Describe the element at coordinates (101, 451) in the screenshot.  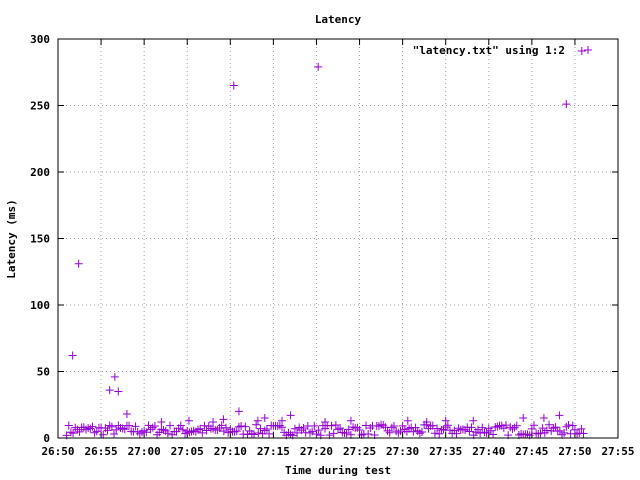
I see `x-tick-label: 26:55` at that location.